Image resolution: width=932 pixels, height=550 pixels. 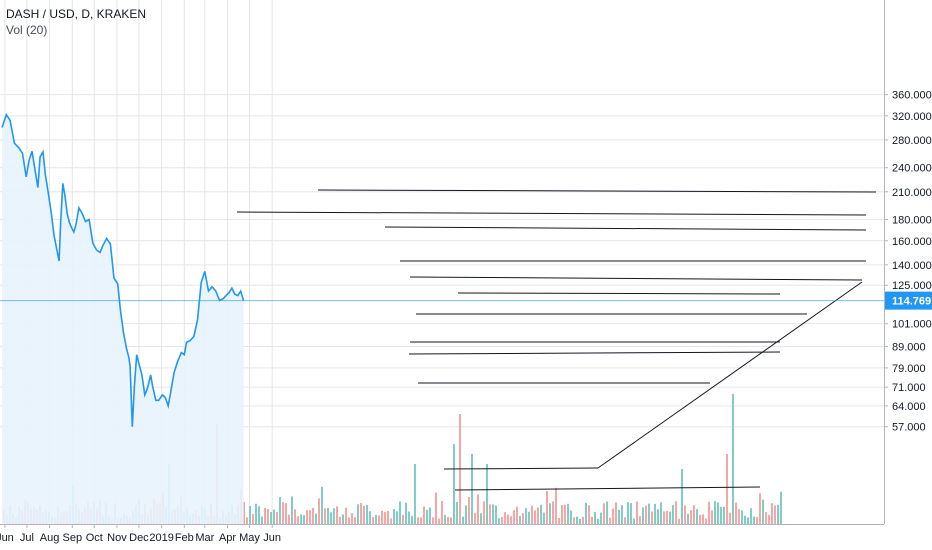 I want to click on price-tick-label: 79.000, so click(x=909, y=369).